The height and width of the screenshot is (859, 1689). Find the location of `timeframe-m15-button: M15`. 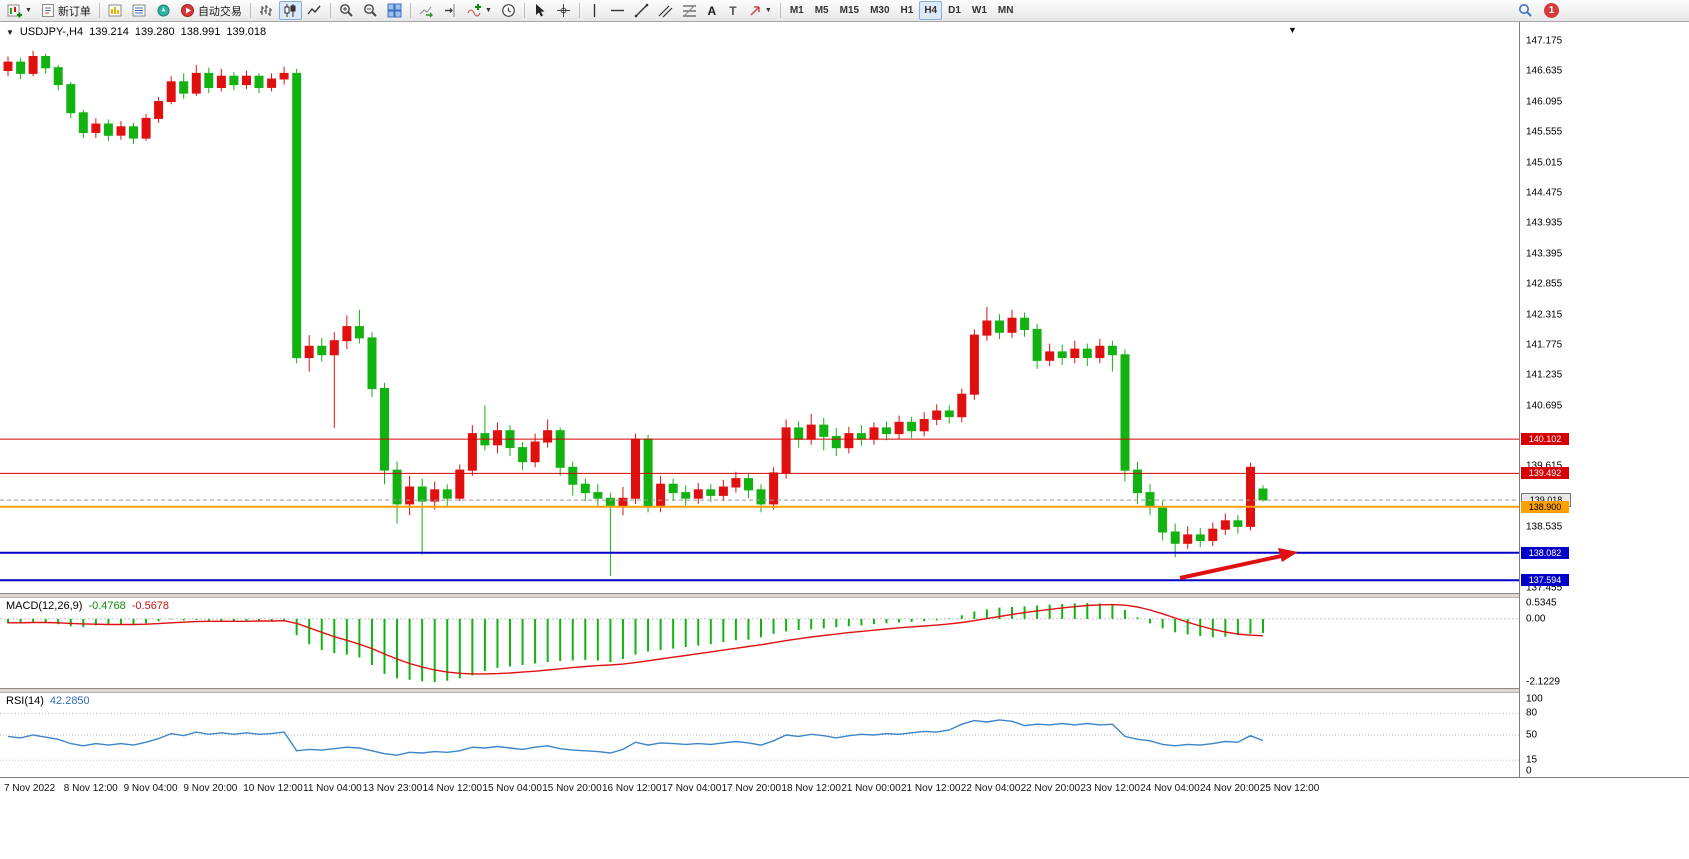

timeframe-m15-button: M15 is located at coordinates (849, 10).